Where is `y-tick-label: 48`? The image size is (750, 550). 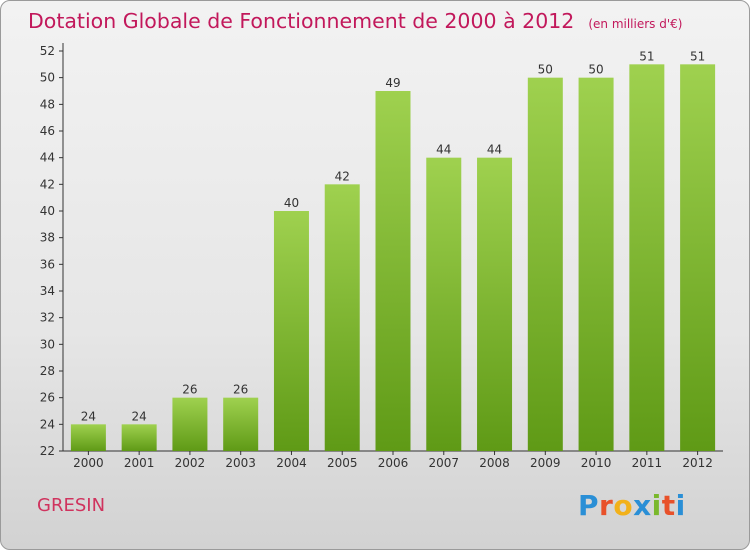
y-tick-label: 48 is located at coordinates (47, 104).